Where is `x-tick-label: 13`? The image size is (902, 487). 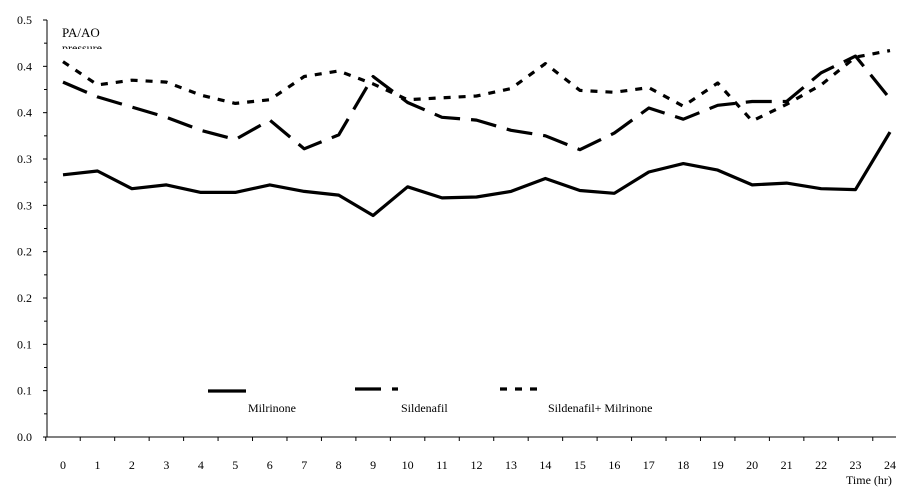 x-tick-label: 13 is located at coordinates (511, 465).